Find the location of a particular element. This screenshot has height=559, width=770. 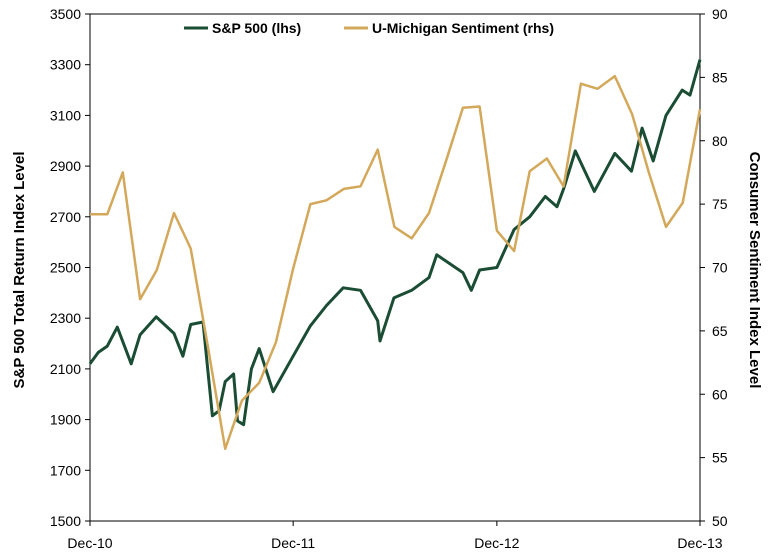

x-tick-label: Dec-11 is located at coordinates (293, 543).